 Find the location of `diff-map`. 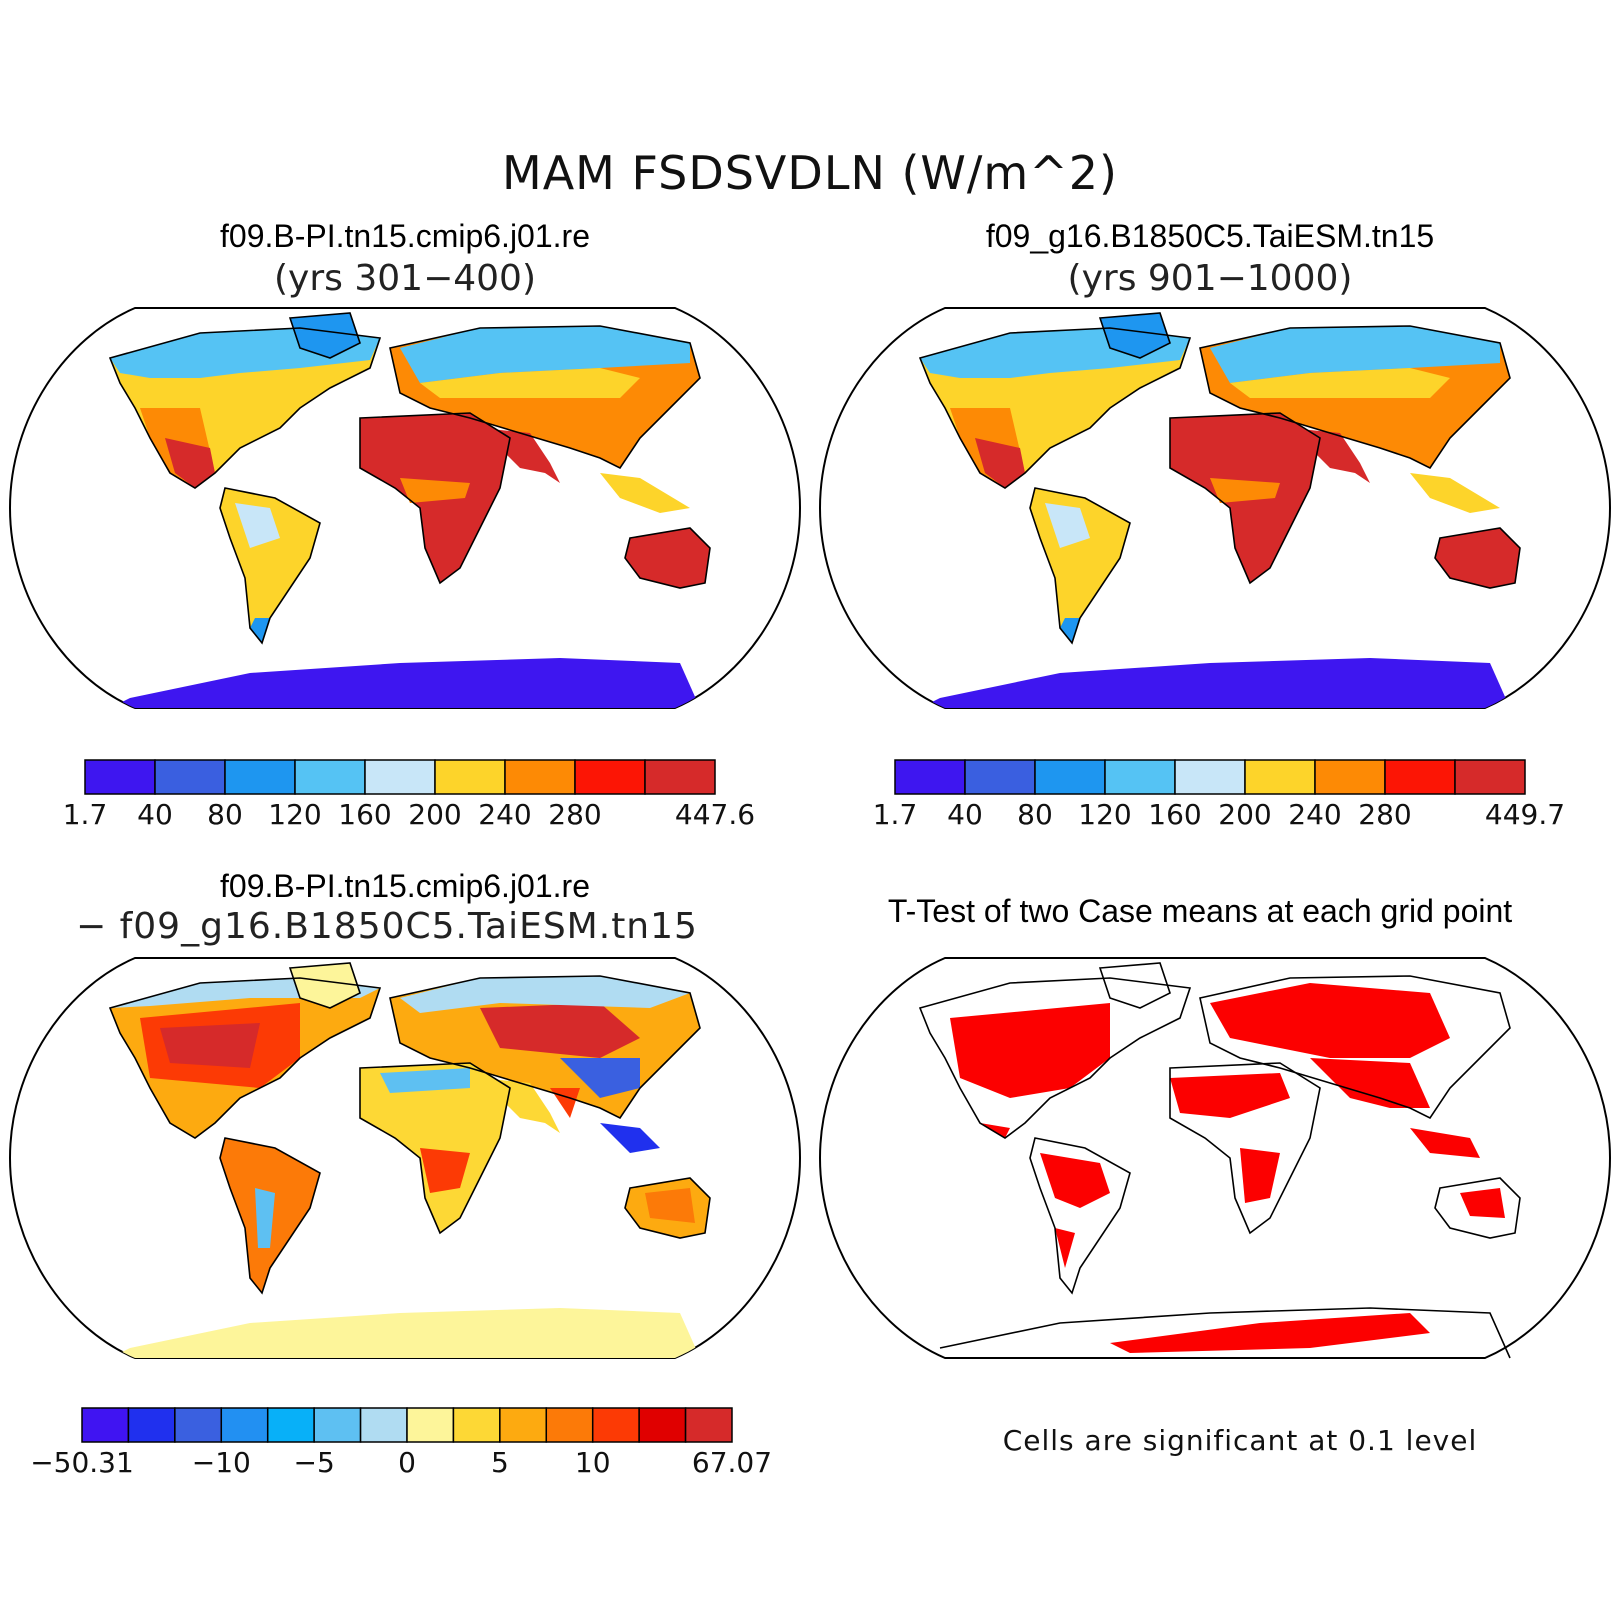

diff-map is located at coordinates (405, 1158).